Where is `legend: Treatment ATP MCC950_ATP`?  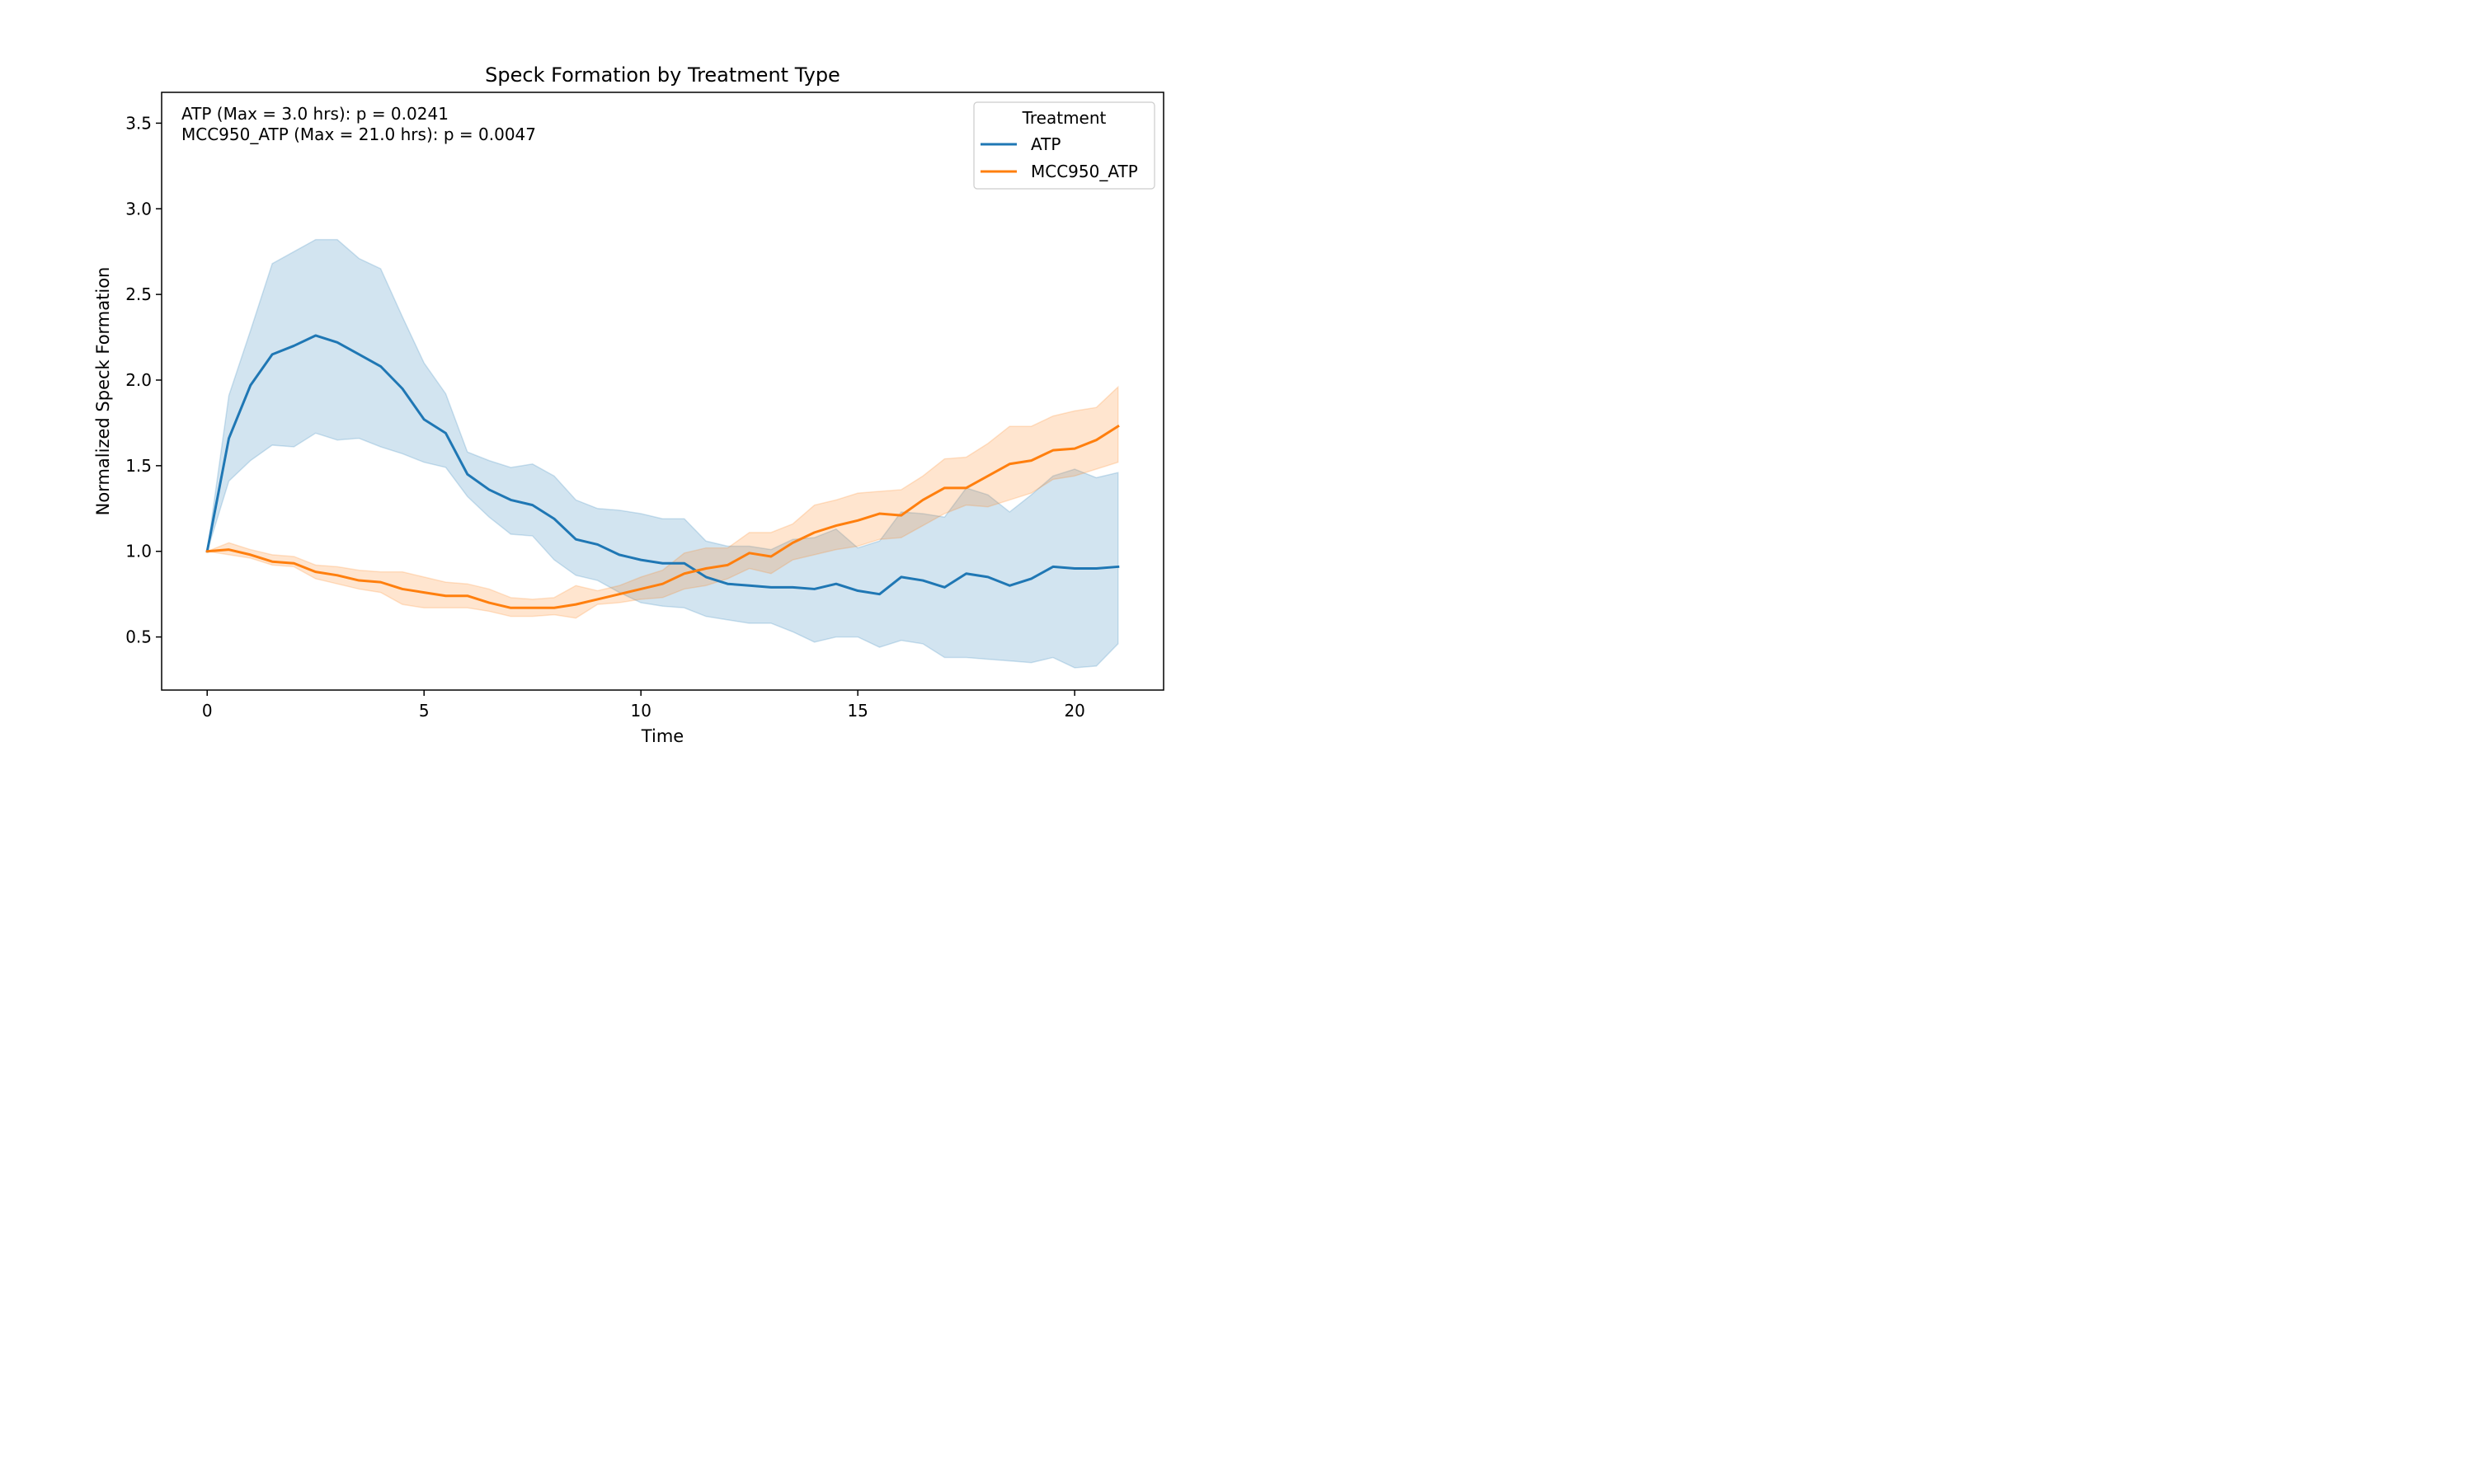 legend: Treatment ATP MCC950_ATP is located at coordinates (1064, 145).